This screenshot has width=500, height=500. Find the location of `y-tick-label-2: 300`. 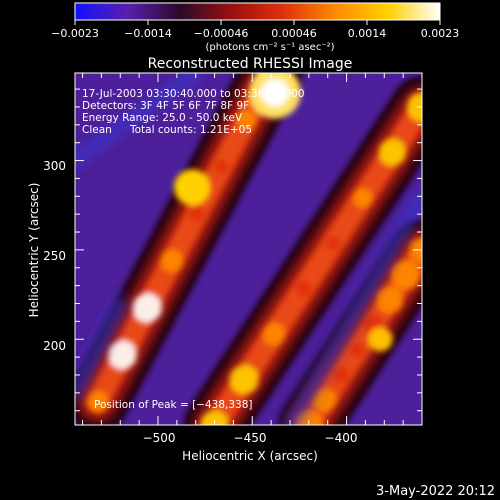

y-tick-label-2: 300 is located at coordinates (54, 166).